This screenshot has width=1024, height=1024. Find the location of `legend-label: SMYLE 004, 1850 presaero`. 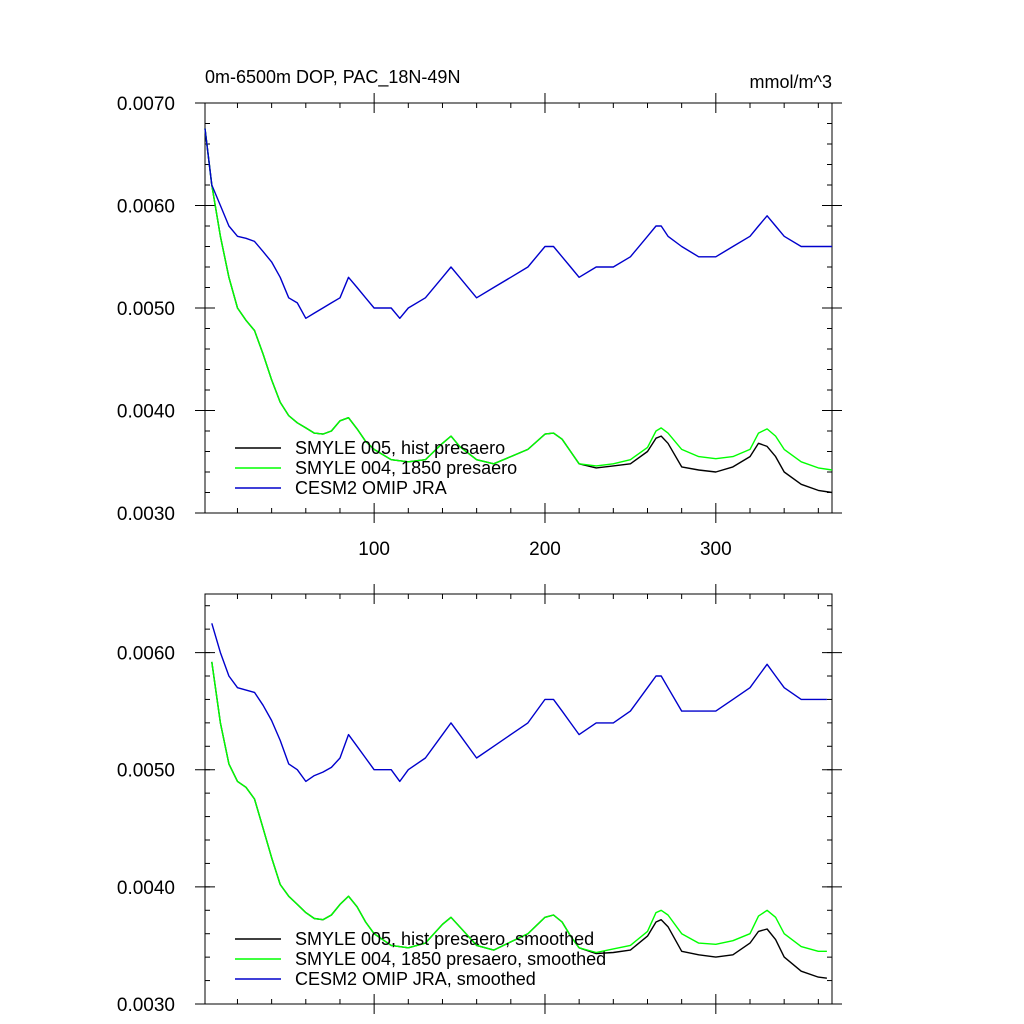

legend-label: SMYLE 004, 1850 presaero is located at coordinates (406, 468).